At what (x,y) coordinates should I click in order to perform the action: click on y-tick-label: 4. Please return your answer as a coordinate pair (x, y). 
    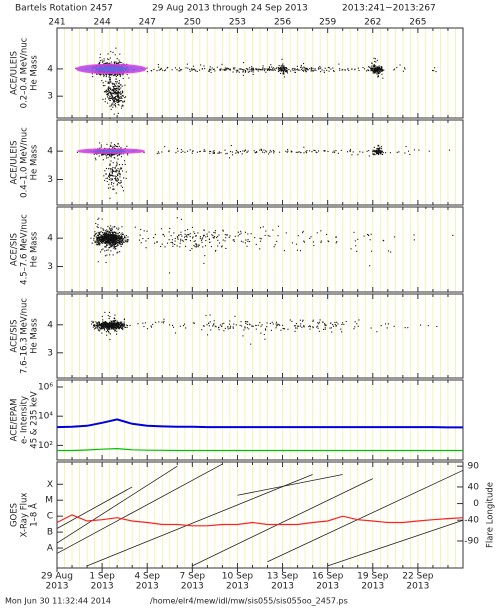
    Looking at the image, I should click on (50, 69).